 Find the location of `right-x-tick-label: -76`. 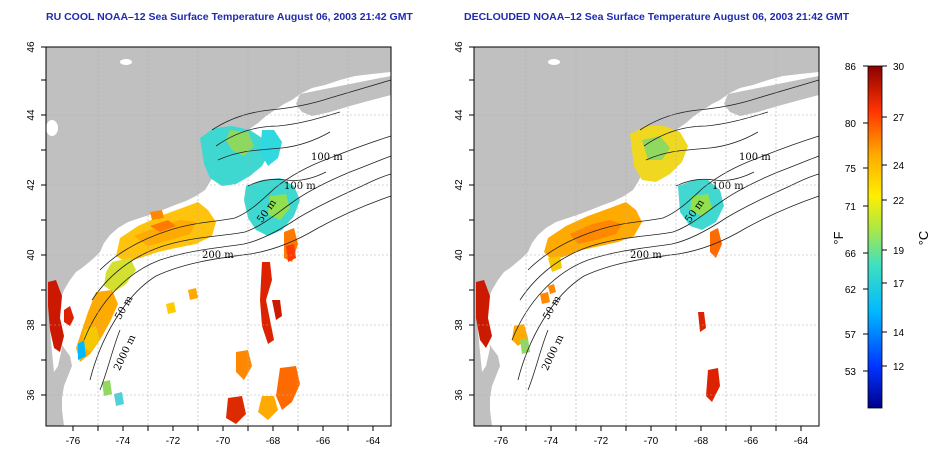

right-x-tick-label: -76 is located at coordinates (501, 441).